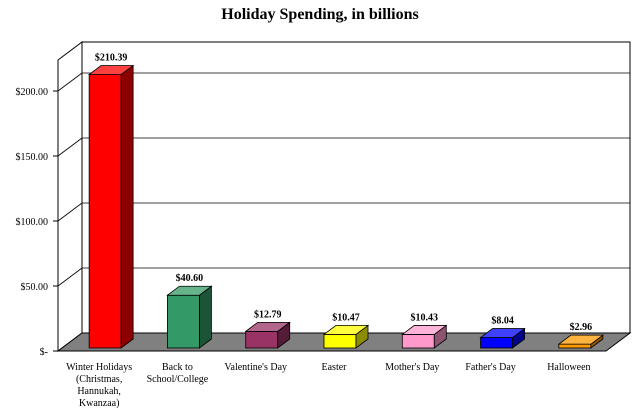  I want to click on category-label: Easter, so click(335, 367).